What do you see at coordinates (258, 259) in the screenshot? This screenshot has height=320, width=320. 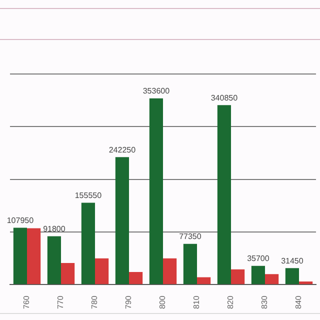 I see `data-label: 35700` at bounding box center [258, 259].